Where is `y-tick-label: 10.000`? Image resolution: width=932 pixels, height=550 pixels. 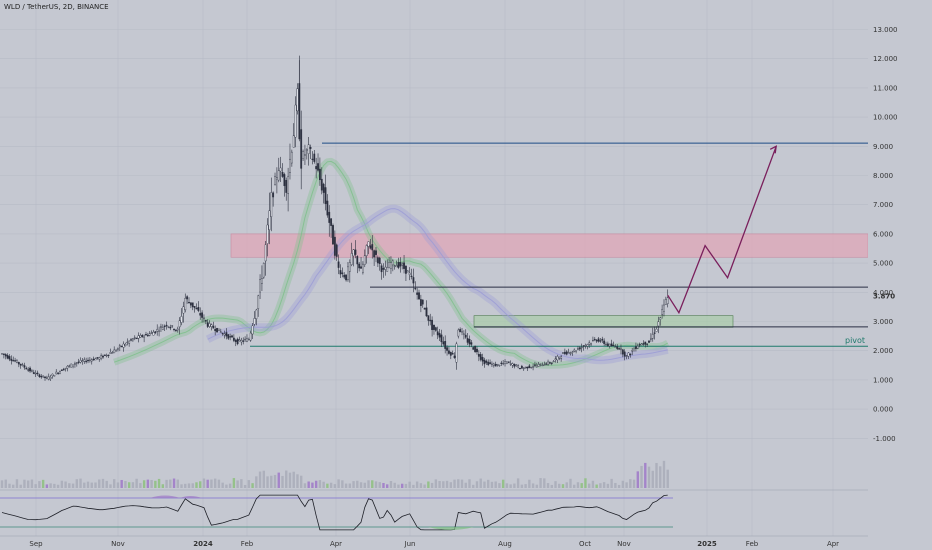
y-tick-label: 10.000 is located at coordinates (885, 118).